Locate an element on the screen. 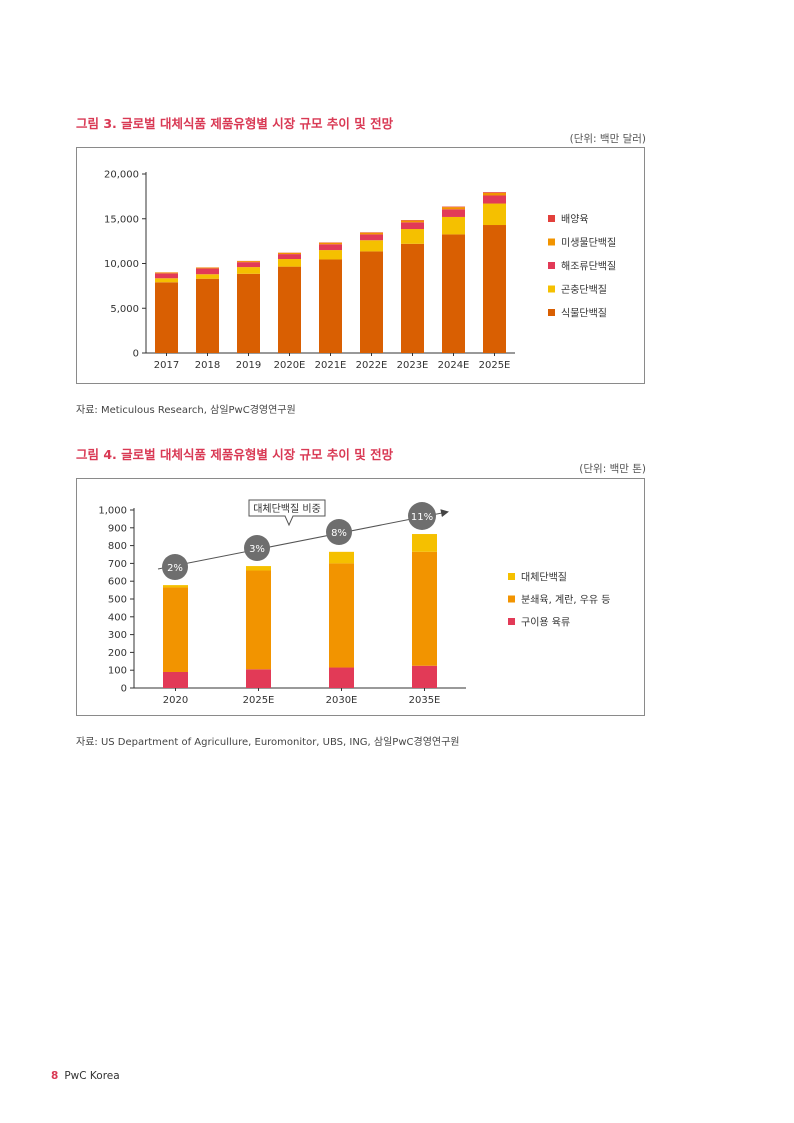 This screenshot has width=794, height=1123. share-callout: 대체단백질 비중 is located at coordinates (287, 513).